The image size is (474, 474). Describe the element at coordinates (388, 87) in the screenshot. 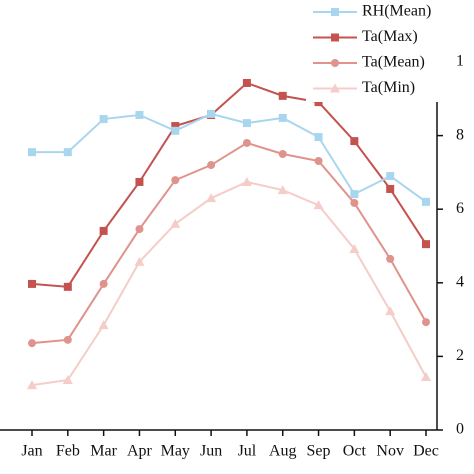

I see `legend-label: Ta(Min)` at that location.